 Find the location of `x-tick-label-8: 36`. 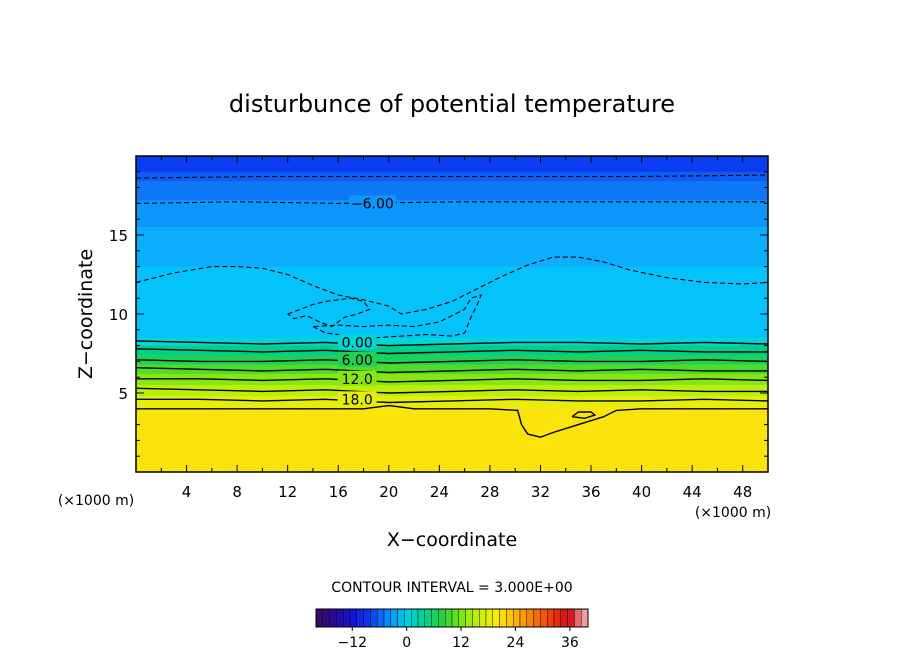

x-tick-label-8: 36 is located at coordinates (590, 492).